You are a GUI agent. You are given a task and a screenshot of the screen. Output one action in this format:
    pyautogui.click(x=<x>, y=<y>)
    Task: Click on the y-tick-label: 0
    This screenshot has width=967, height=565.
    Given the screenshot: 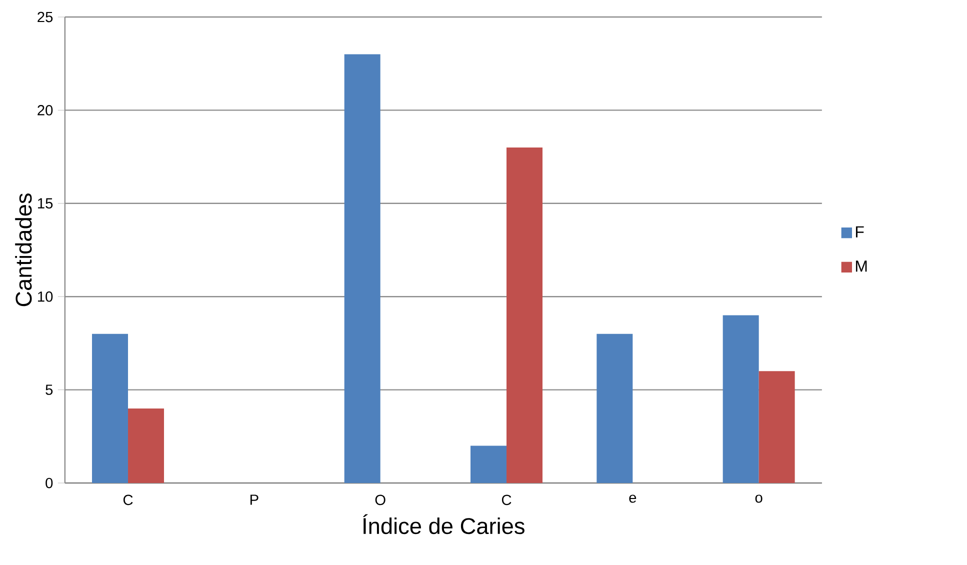 What is the action you would take?
    pyautogui.click(x=49, y=483)
    